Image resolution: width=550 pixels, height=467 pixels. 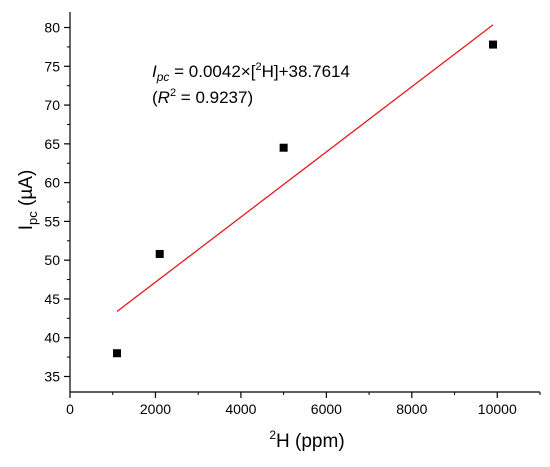 What do you see at coordinates (202, 97) in the screenshot?
I see `r-squared: (R2 = 0.9237)` at bounding box center [202, 97].